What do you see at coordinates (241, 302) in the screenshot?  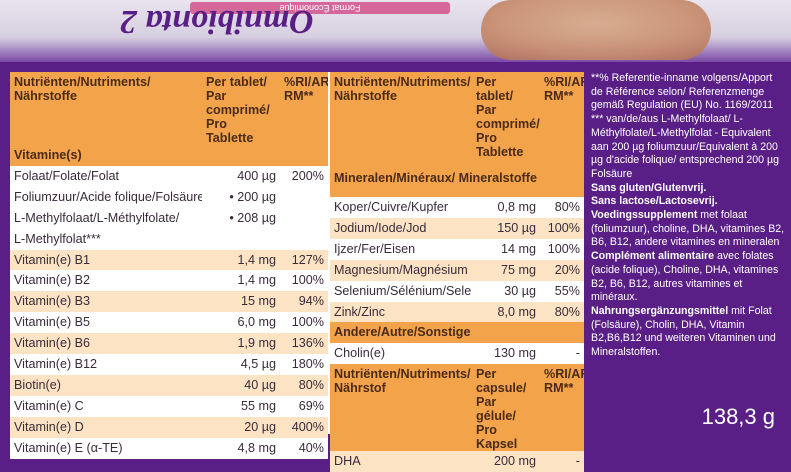 I see `amount: 15 mg` at bounding box center [241, 302].